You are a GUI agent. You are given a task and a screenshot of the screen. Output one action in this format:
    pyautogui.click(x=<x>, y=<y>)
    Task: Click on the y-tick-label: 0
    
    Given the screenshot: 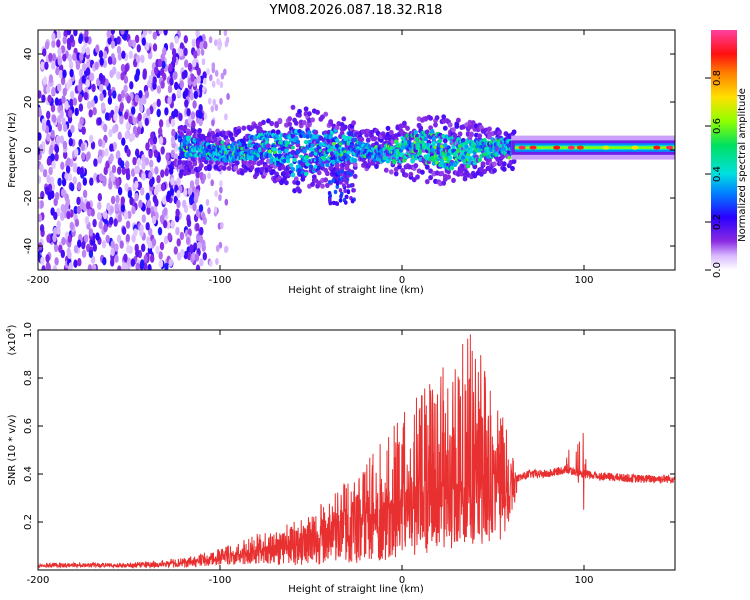 What is the action you would take?
    pyautogui.click(x=28, y=150)
    